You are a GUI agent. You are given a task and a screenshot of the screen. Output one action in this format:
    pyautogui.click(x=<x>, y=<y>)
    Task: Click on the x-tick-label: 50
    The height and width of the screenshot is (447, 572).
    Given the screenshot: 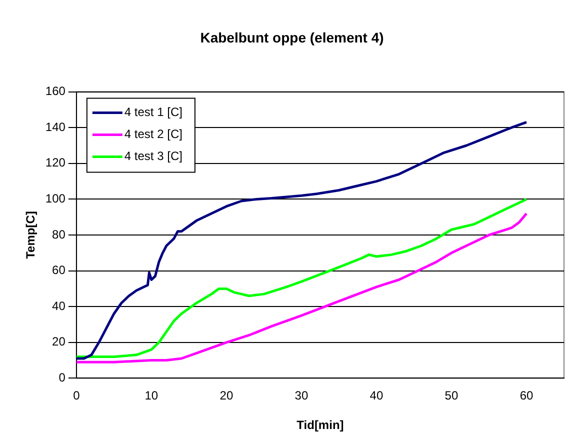 What is the action you would take?
    pyautogui.click(x=451, y=395)
    